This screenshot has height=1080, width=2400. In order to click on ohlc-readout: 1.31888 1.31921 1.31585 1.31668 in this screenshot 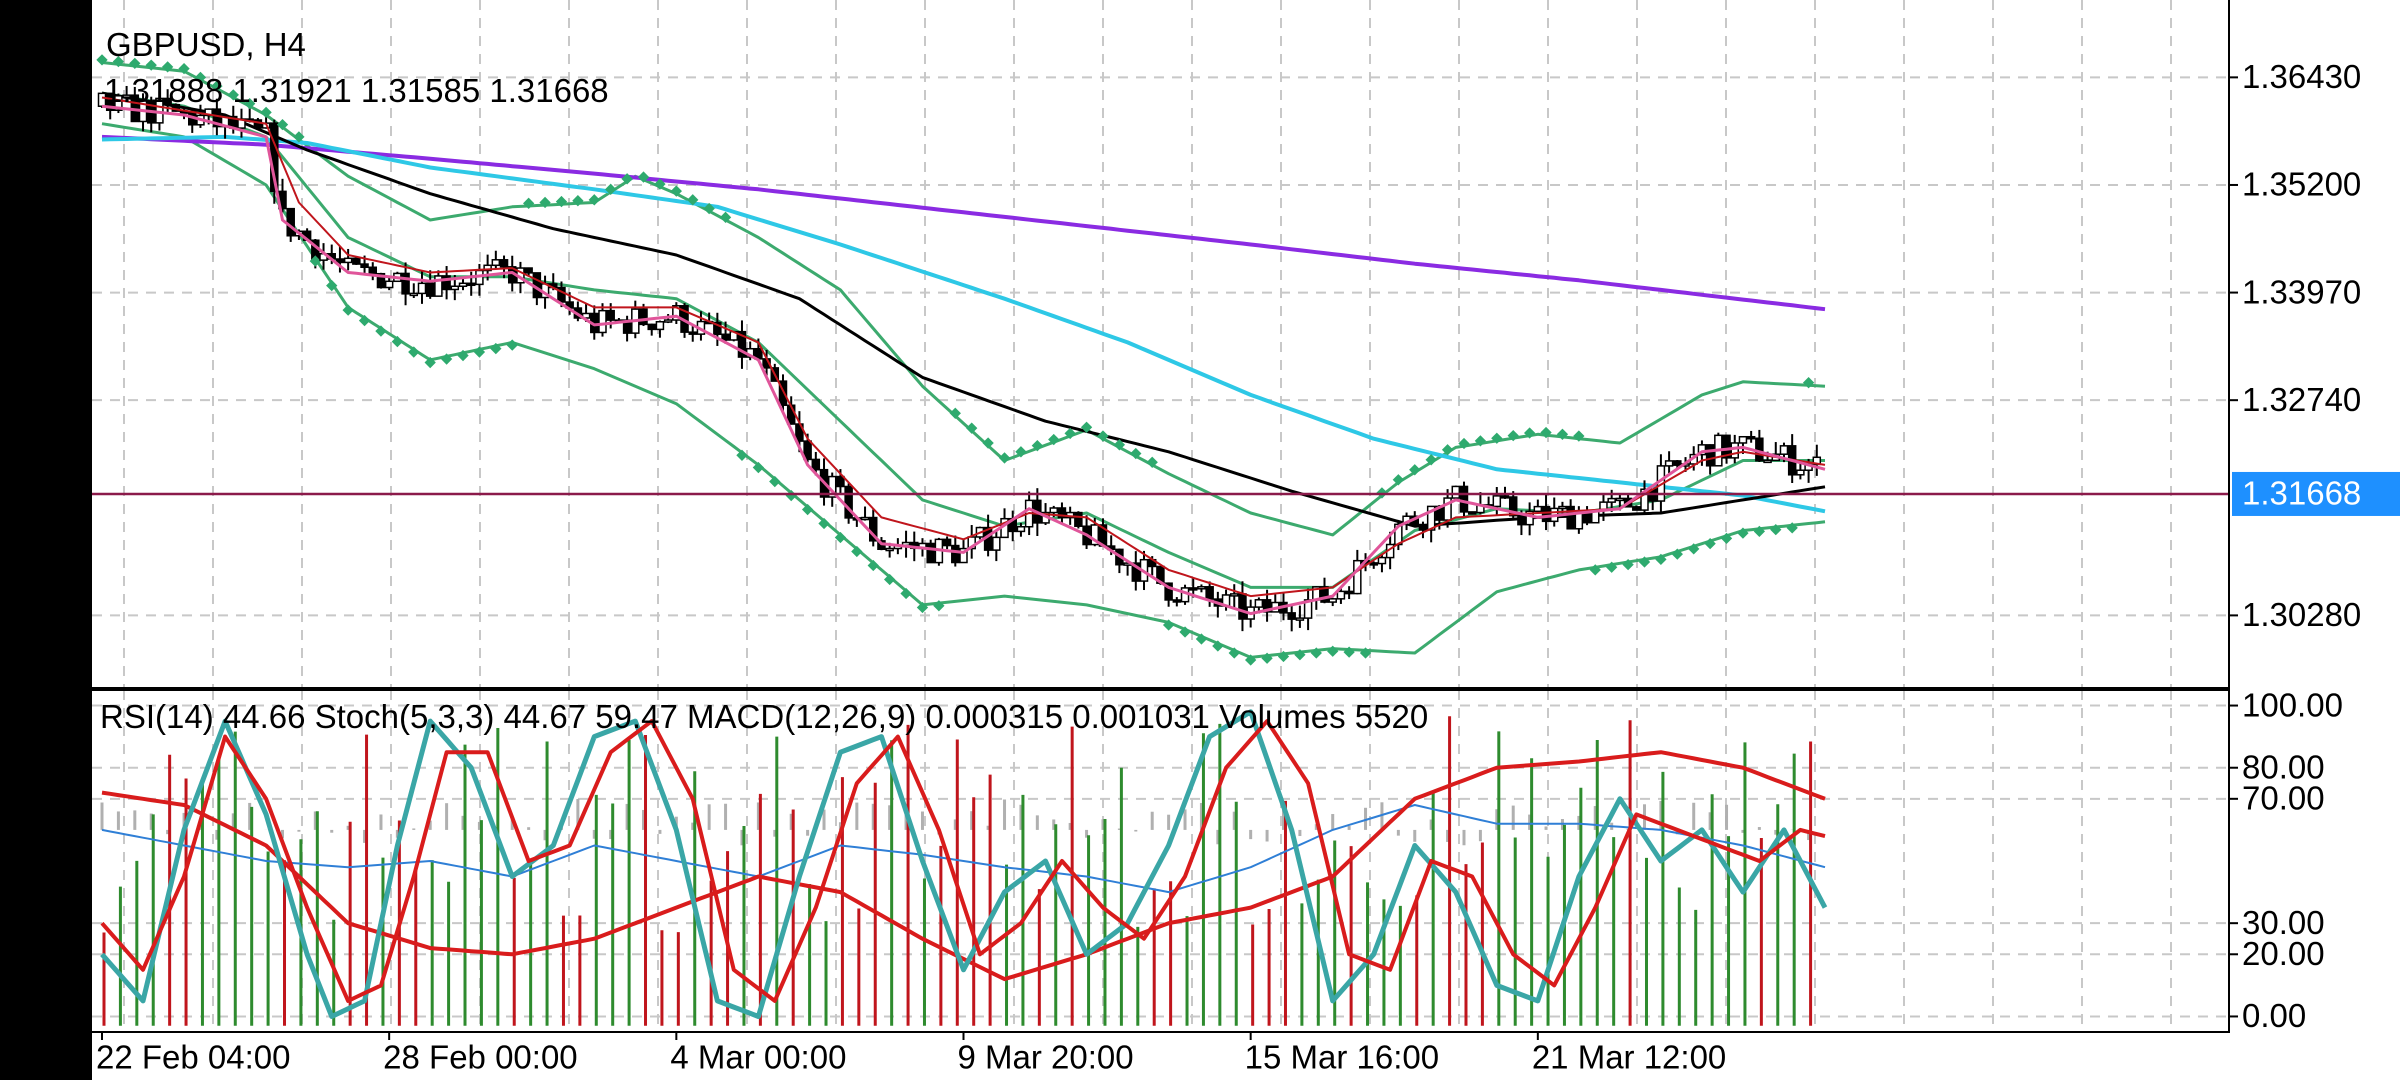, I will do `click(356, 90)`.